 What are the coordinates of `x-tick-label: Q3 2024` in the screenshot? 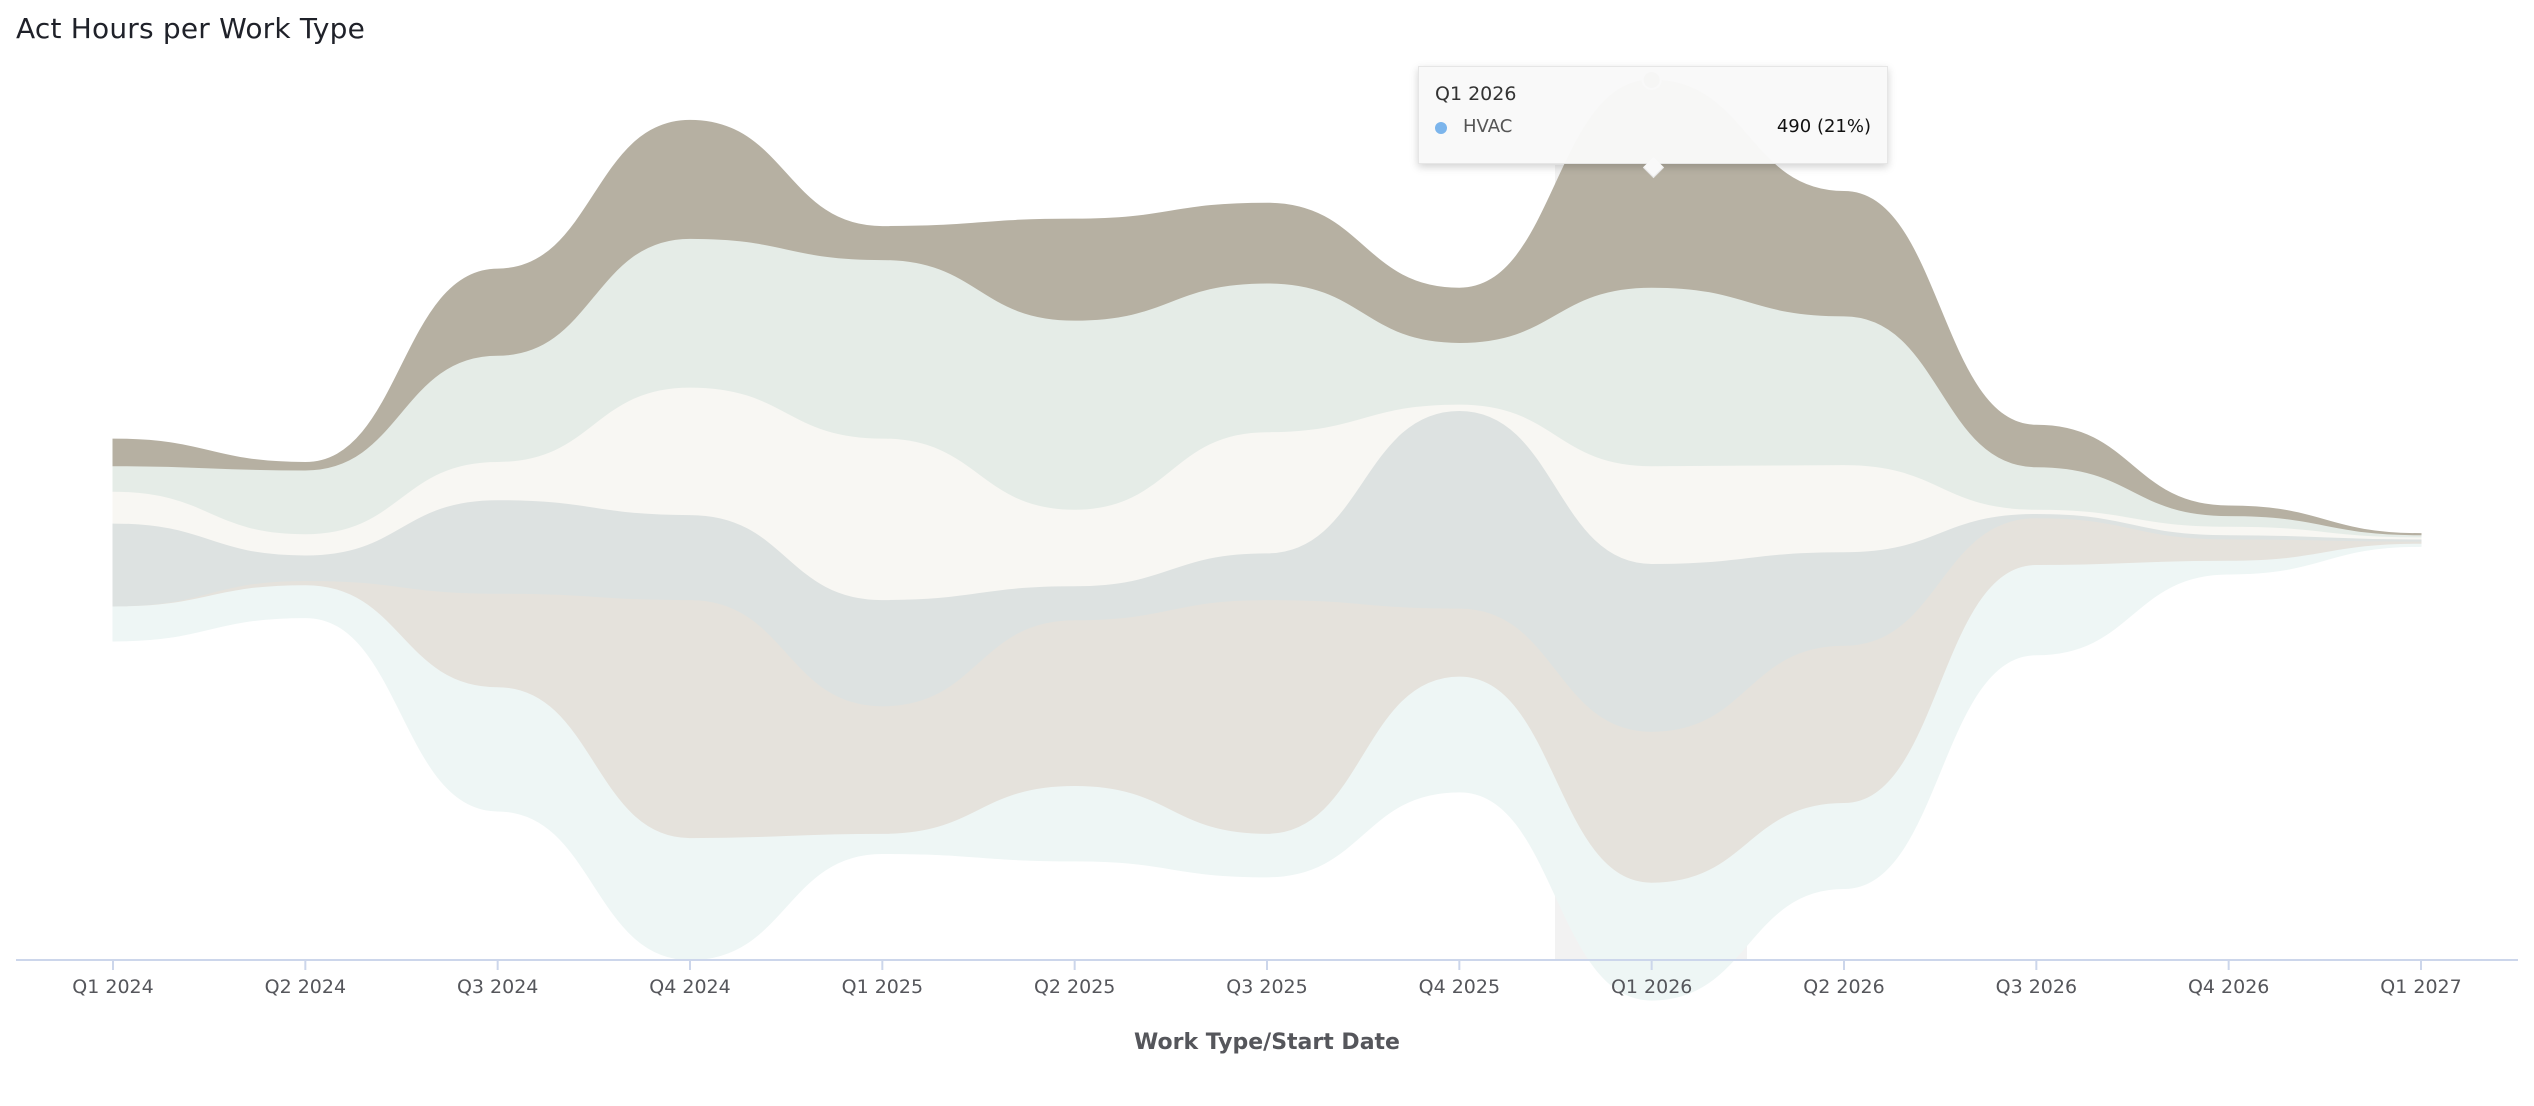 It's located at (497, 987).